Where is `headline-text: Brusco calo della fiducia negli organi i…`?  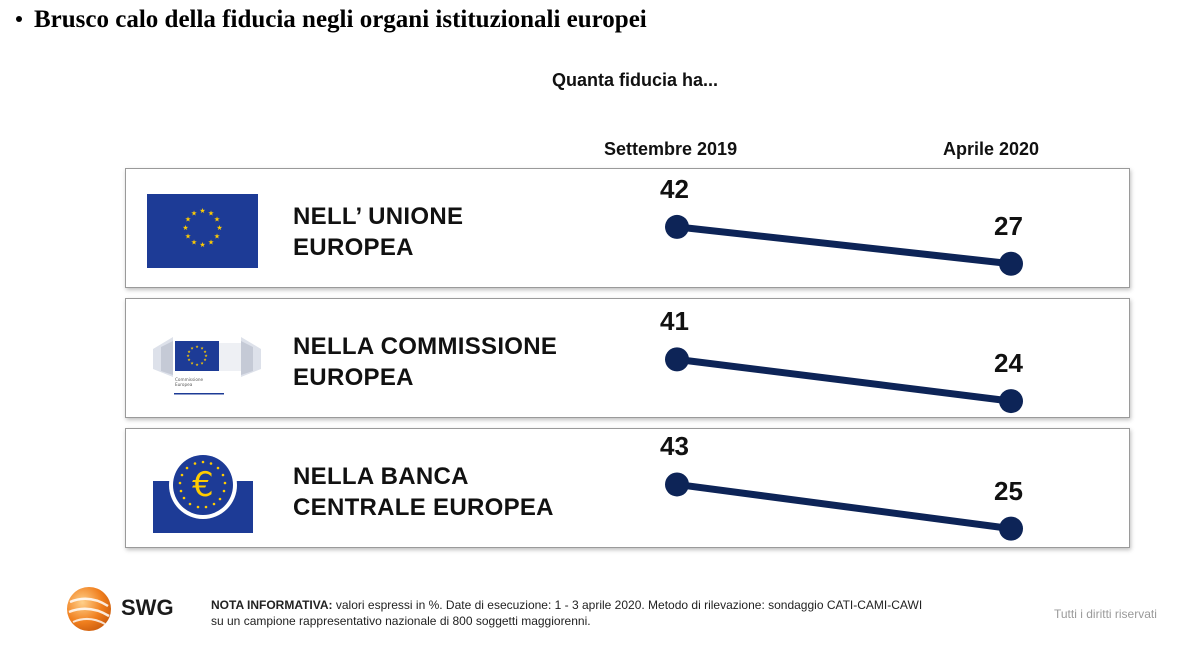
headline-text: Brusco calo della fiducia negli organi i… is located at coordinates (340, 19).